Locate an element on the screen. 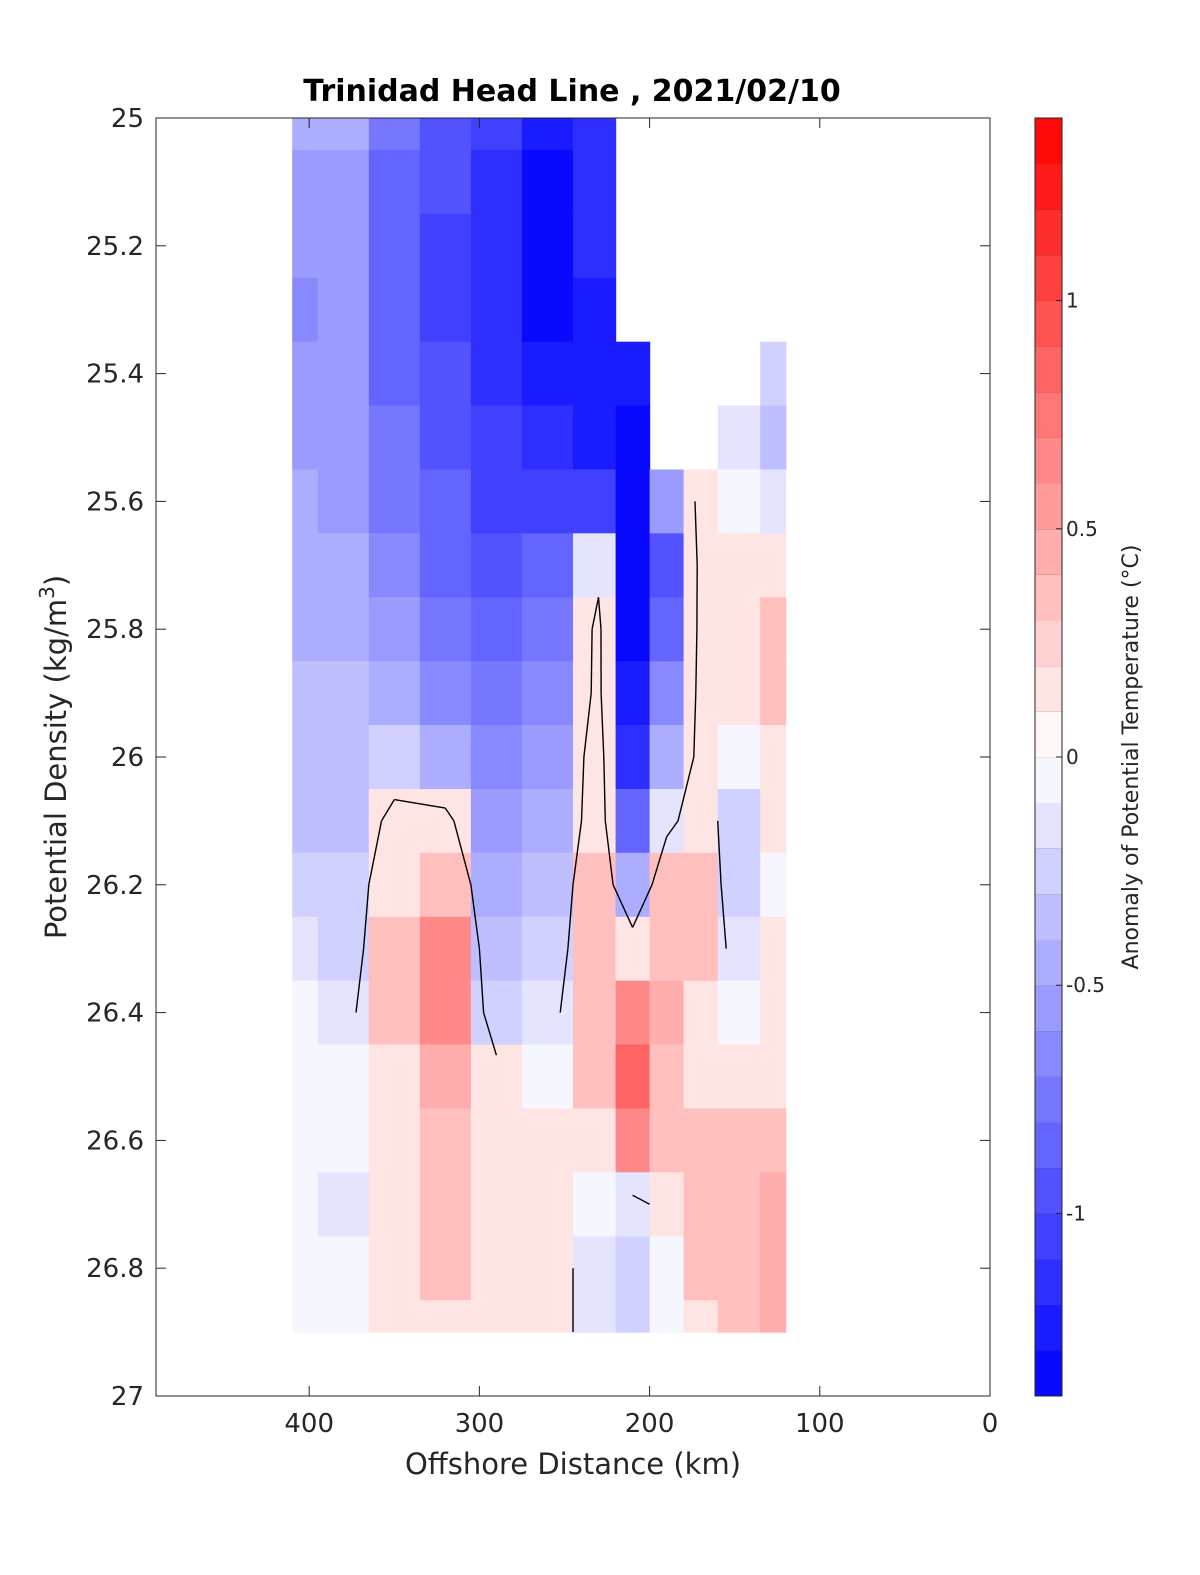 Image resolution: width=1200 pixels, height=1575 pixels. y-tick-label: 26.8 is located at coordinates (115, 1269).